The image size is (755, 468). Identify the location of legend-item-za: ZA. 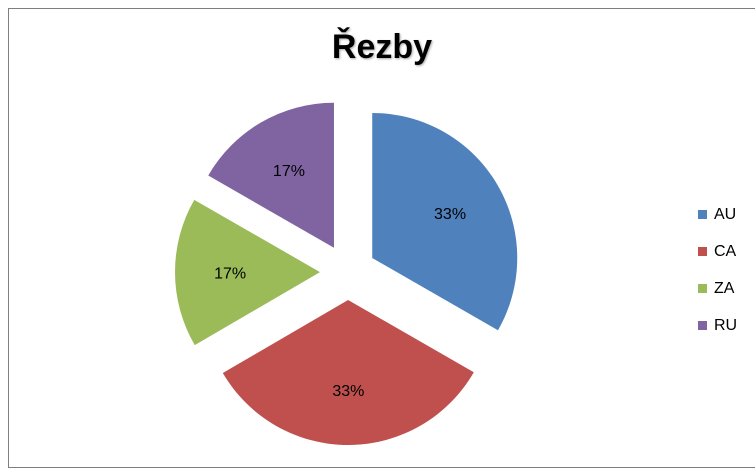
(717, 288).